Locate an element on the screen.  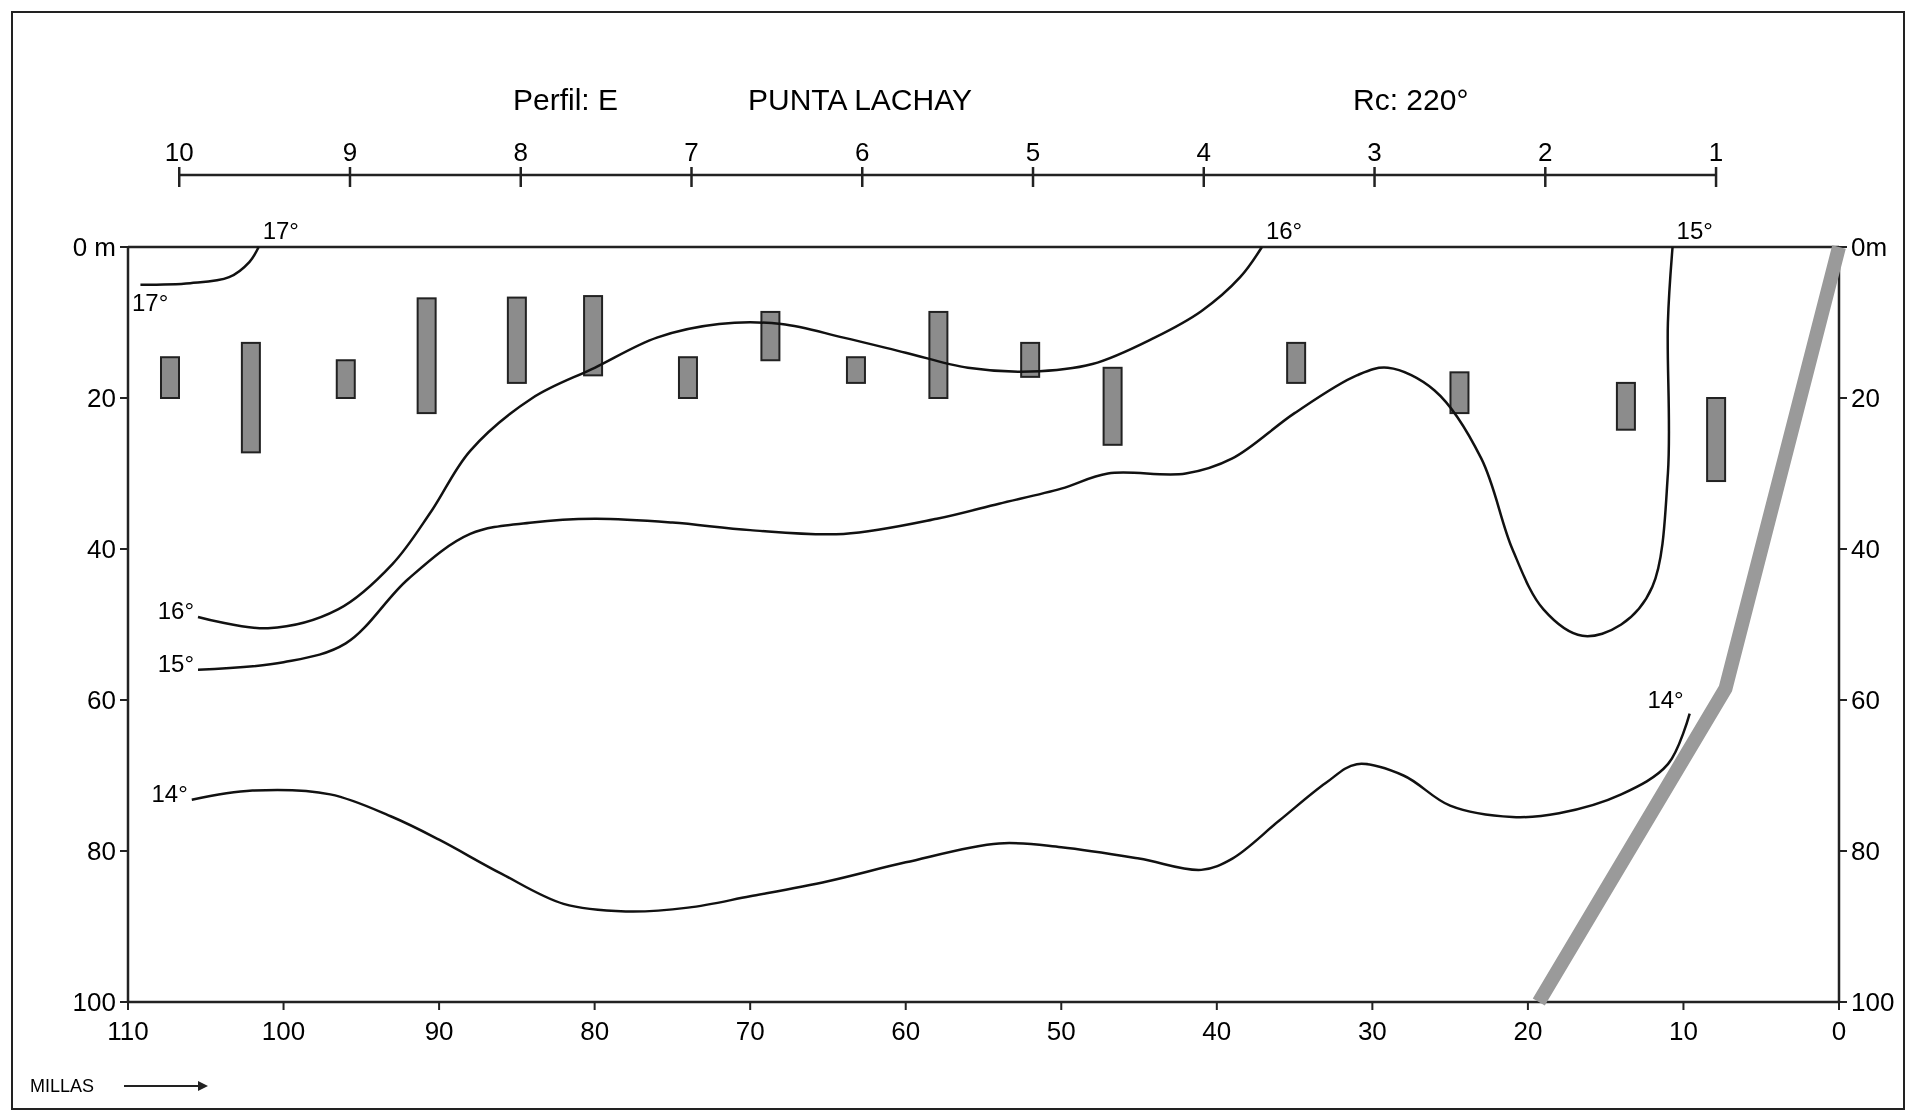
x-tick-label: 20 is located at coordinates (1528, 1031).